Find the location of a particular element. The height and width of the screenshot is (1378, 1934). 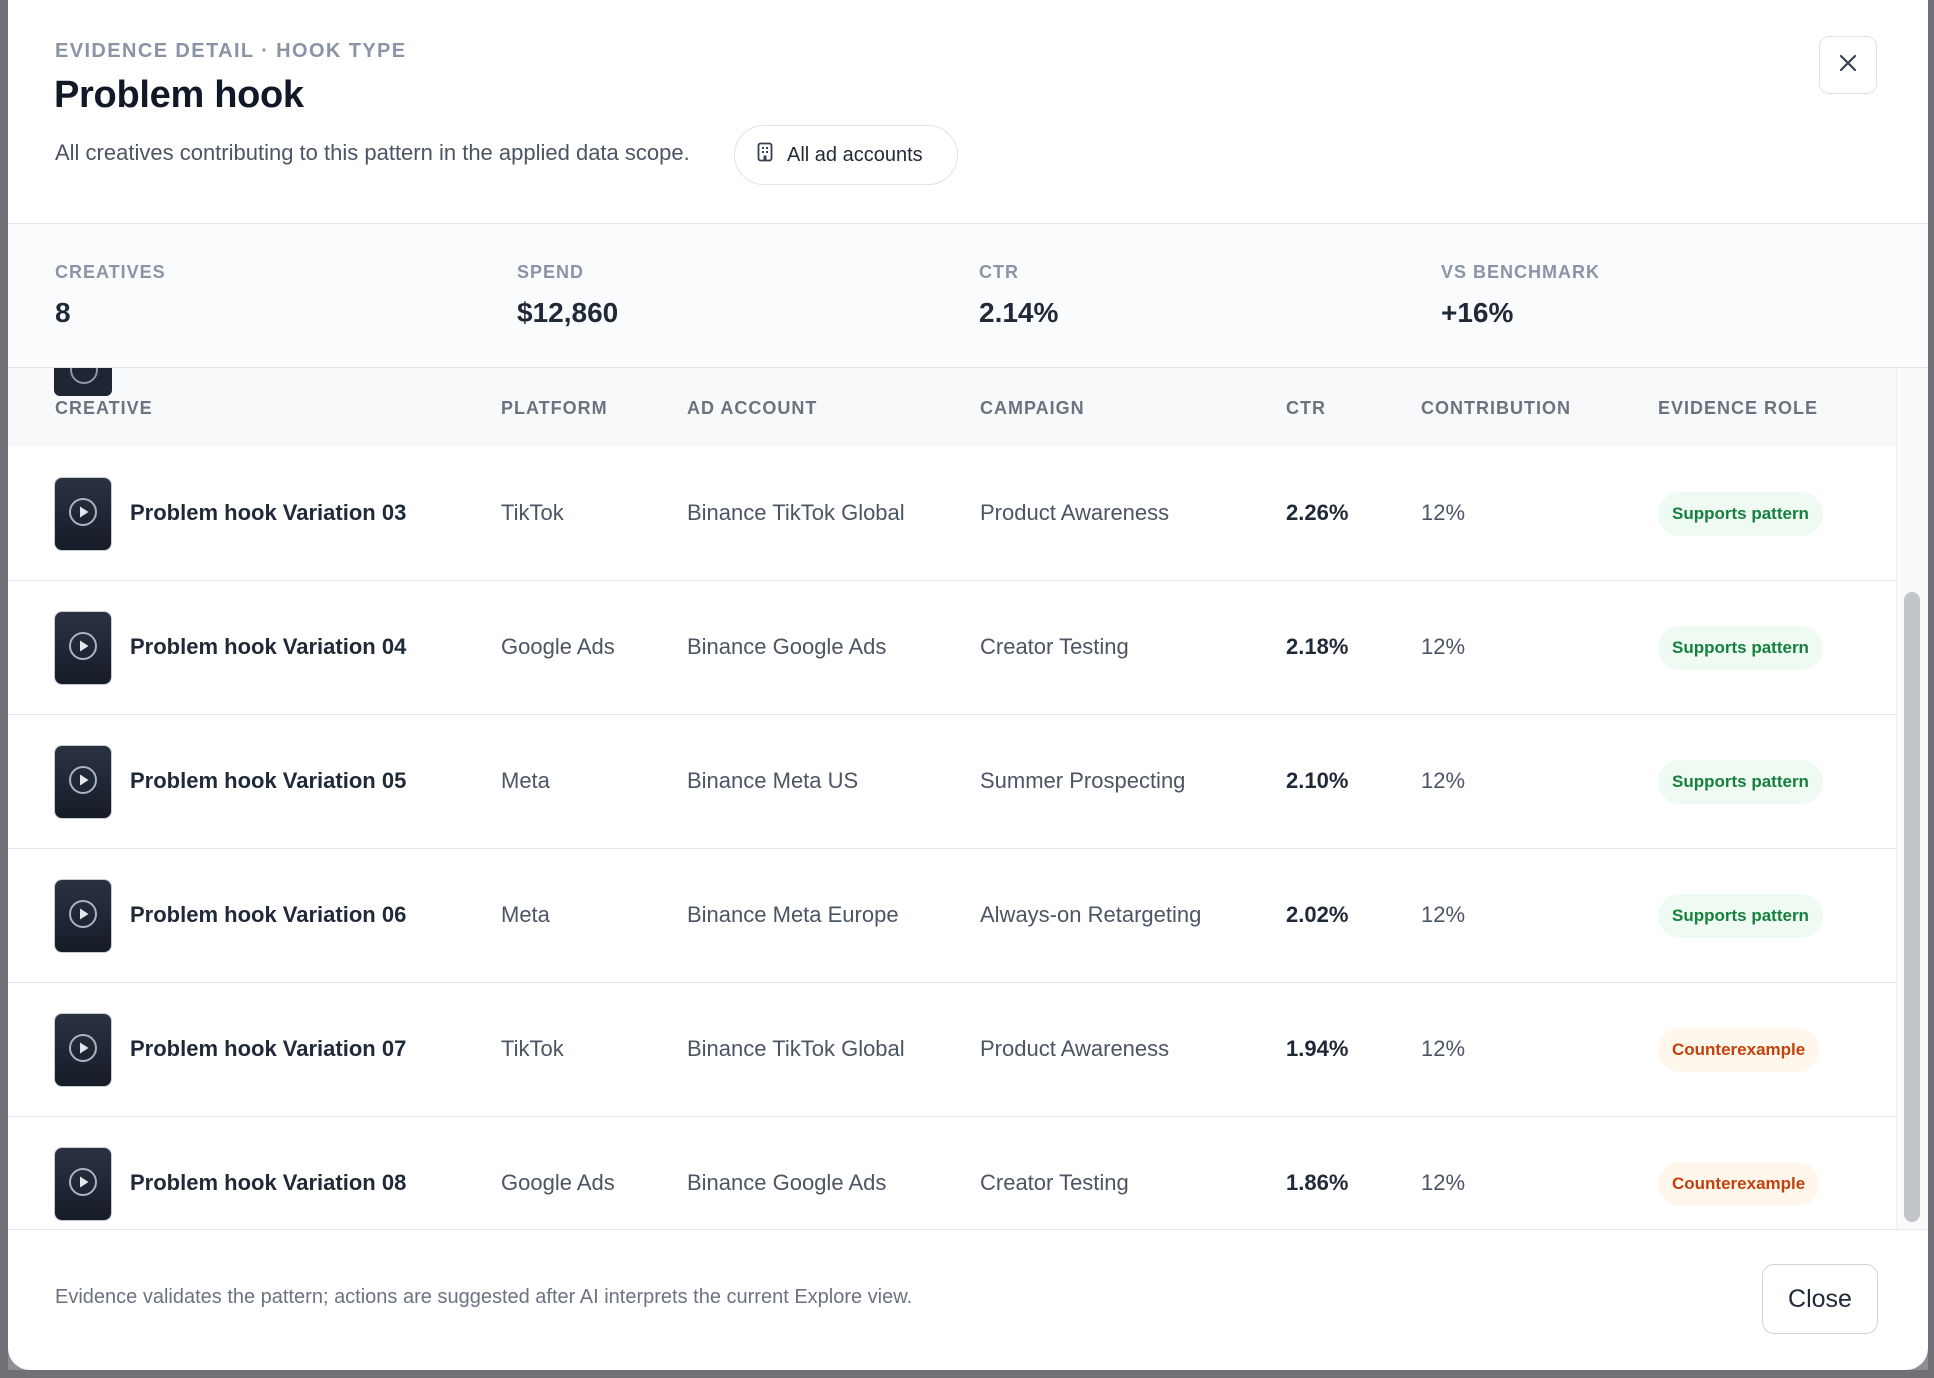

creative-name: Problem hook Variation 05 is located at coordinates (268, 780).